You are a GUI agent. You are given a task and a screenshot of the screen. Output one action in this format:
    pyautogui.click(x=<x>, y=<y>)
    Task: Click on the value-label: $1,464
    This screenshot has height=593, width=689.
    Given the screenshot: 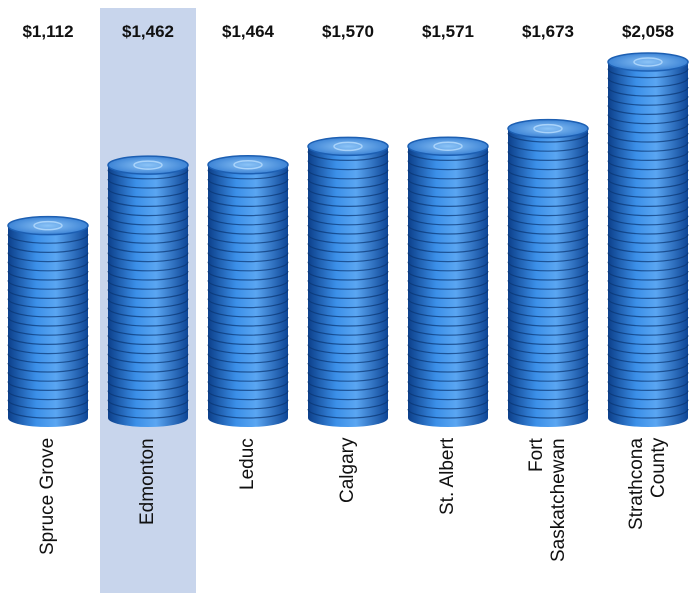 What is the action you would take?
    pyautogui.click(x=248, y=31)
    